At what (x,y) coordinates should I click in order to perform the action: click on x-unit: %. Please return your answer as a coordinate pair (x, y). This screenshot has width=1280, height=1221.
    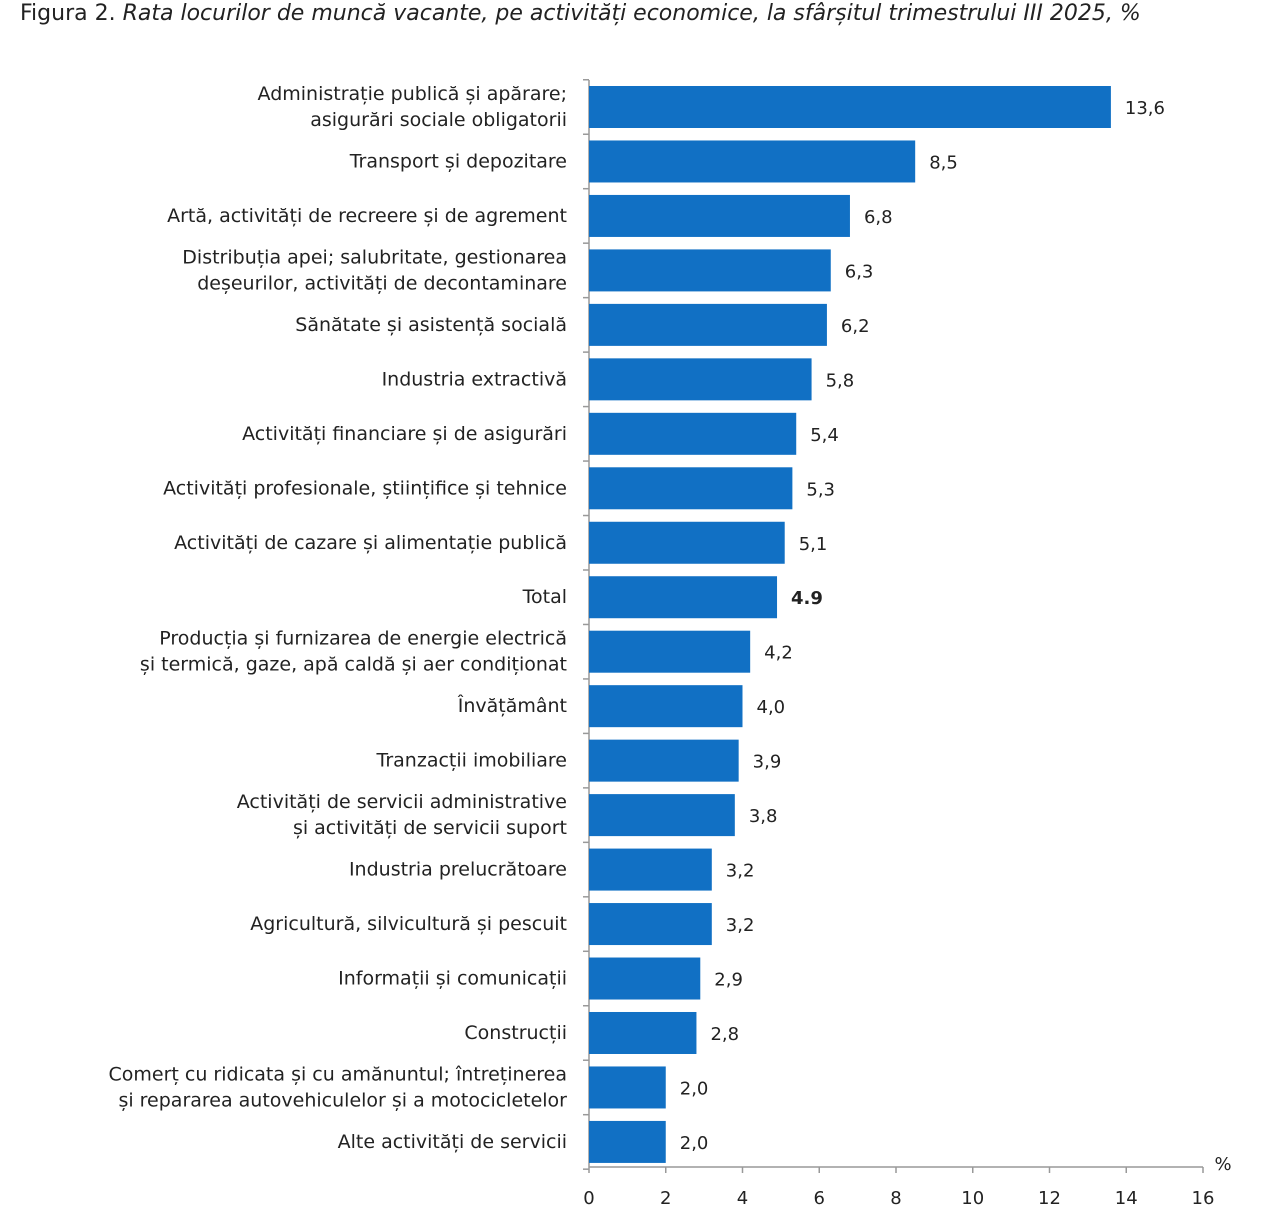
    Looking at the image, I should click on (1222, 1164).